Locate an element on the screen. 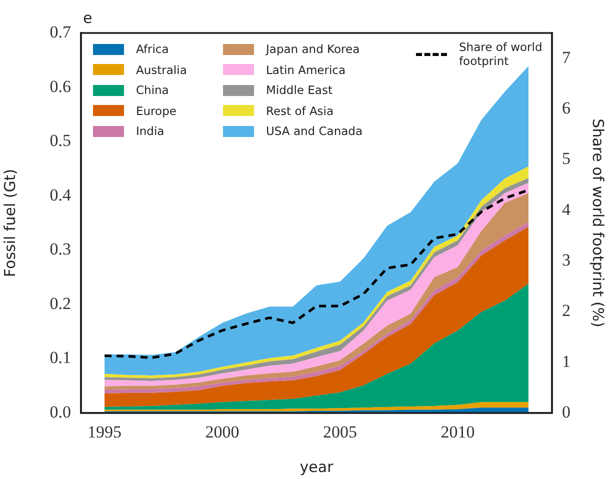 The width and height of the screenshot is (608, 479). y-tick-label: 0.0 is located at coordinates (60, 412).